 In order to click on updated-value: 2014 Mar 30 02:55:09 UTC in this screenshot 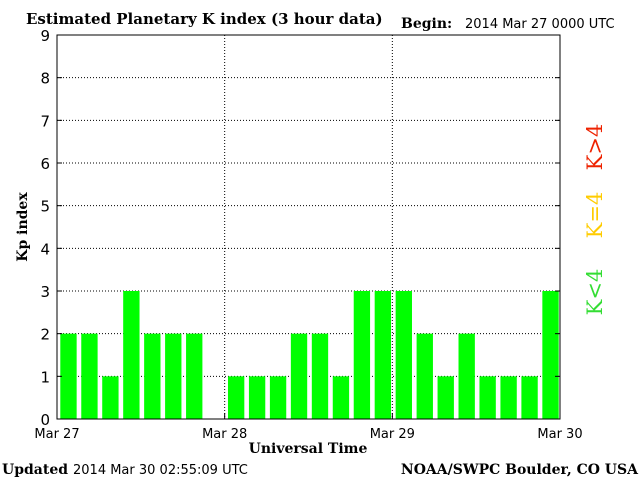, I will do `click(160, 470)`.